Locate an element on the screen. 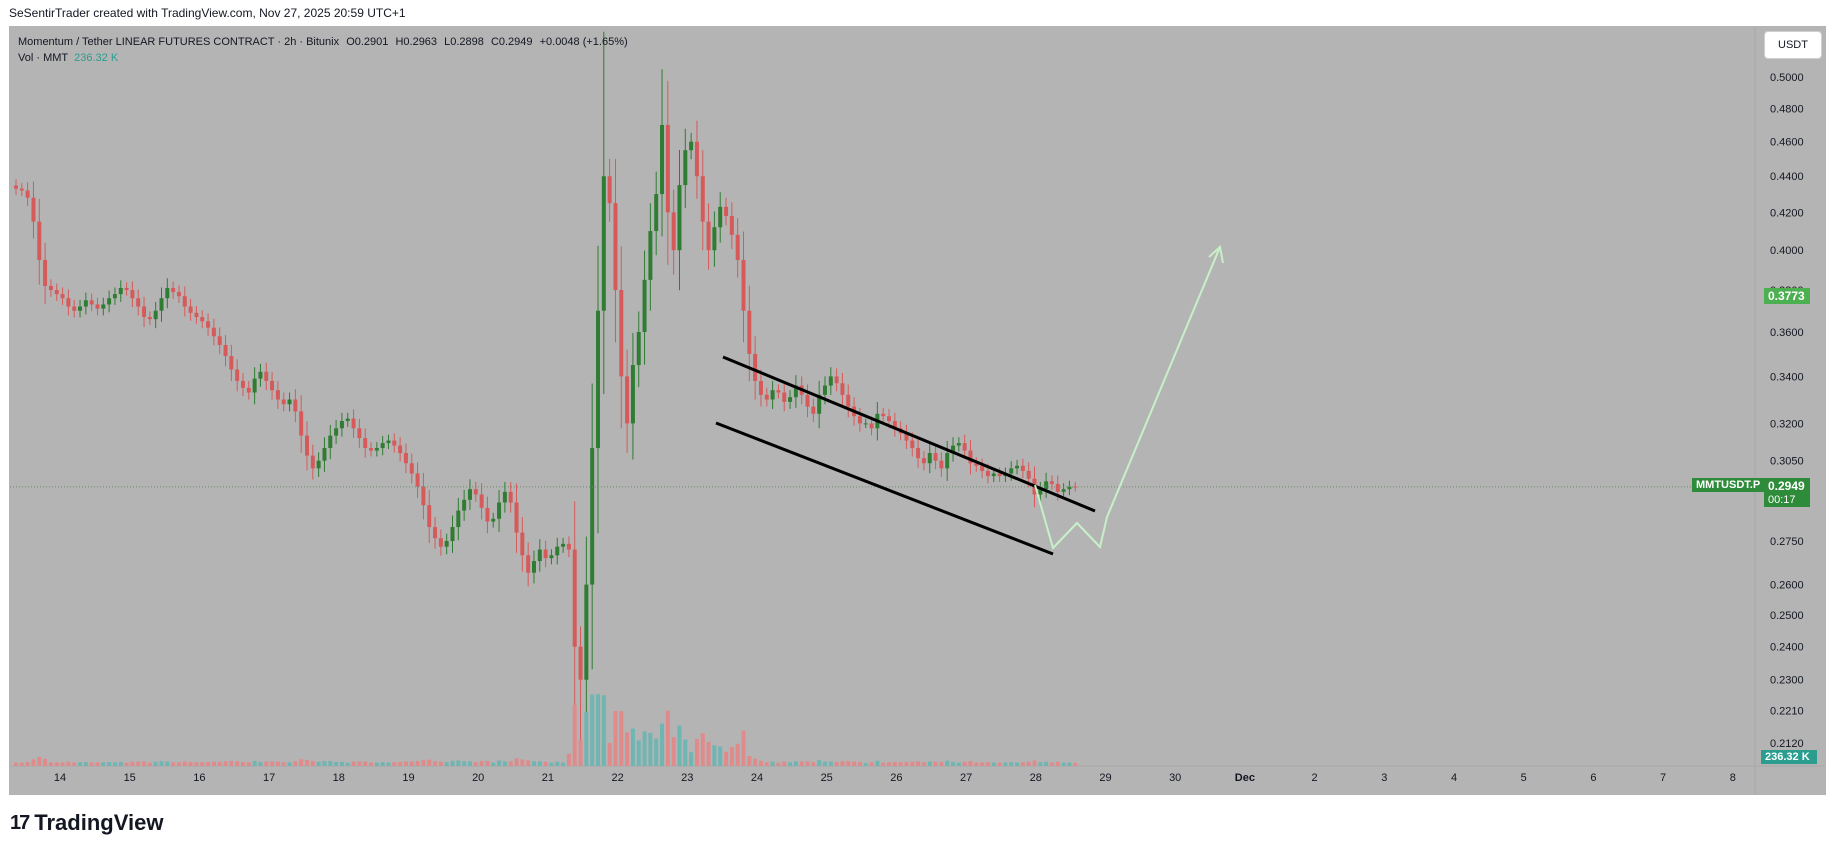  currency-button: USDT is located at coordinates (1793, 45).